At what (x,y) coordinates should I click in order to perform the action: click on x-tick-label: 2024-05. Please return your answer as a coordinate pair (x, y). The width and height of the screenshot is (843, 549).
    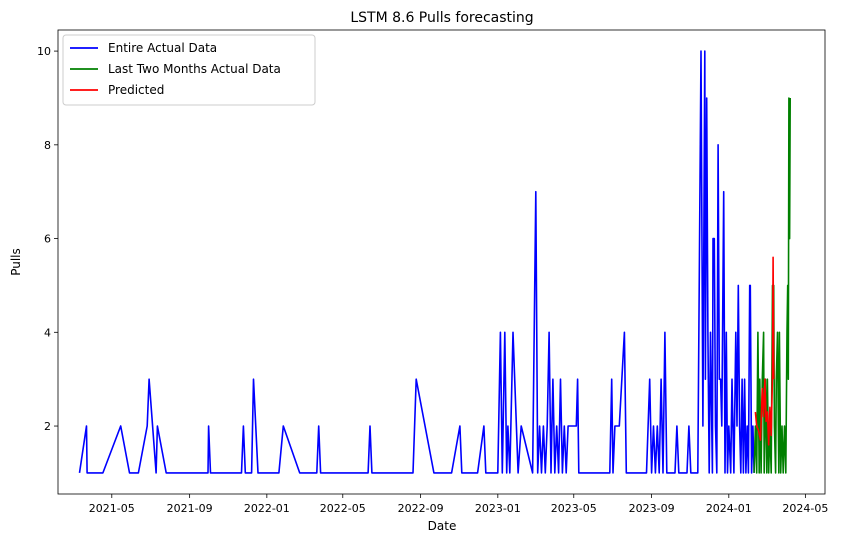
    Looking at the image, I should click on (805, 508).